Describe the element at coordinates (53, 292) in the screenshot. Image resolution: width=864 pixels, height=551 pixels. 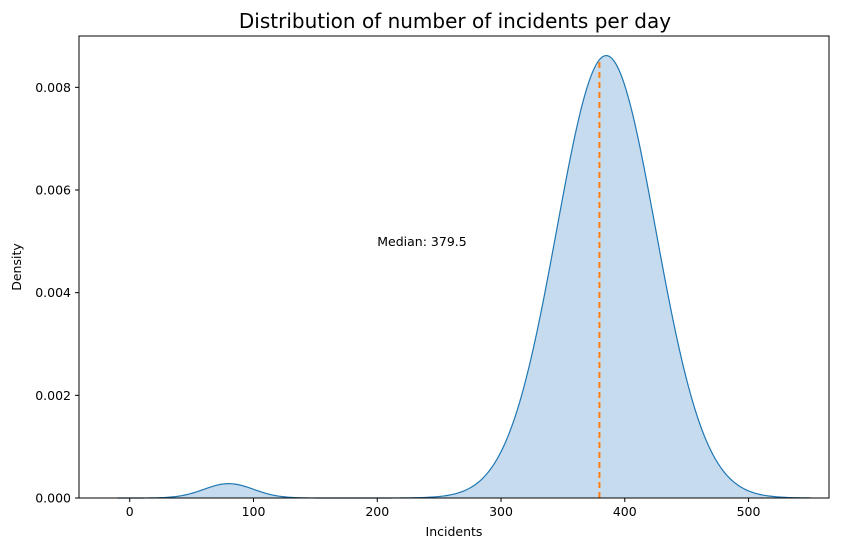
I see `y-tick-label: 0.004` at that location.